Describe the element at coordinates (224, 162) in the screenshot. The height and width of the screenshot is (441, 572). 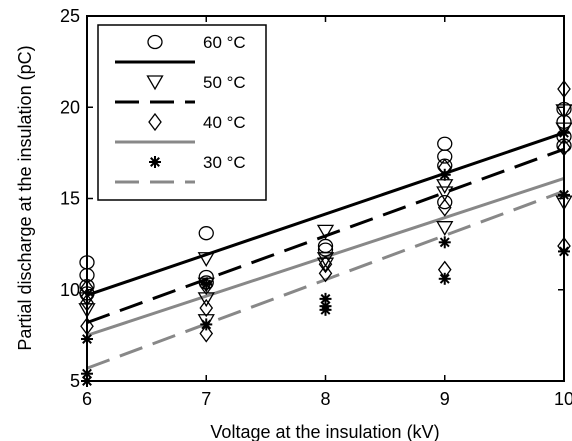
I see `legend-label-4: 30 °C` at that location.